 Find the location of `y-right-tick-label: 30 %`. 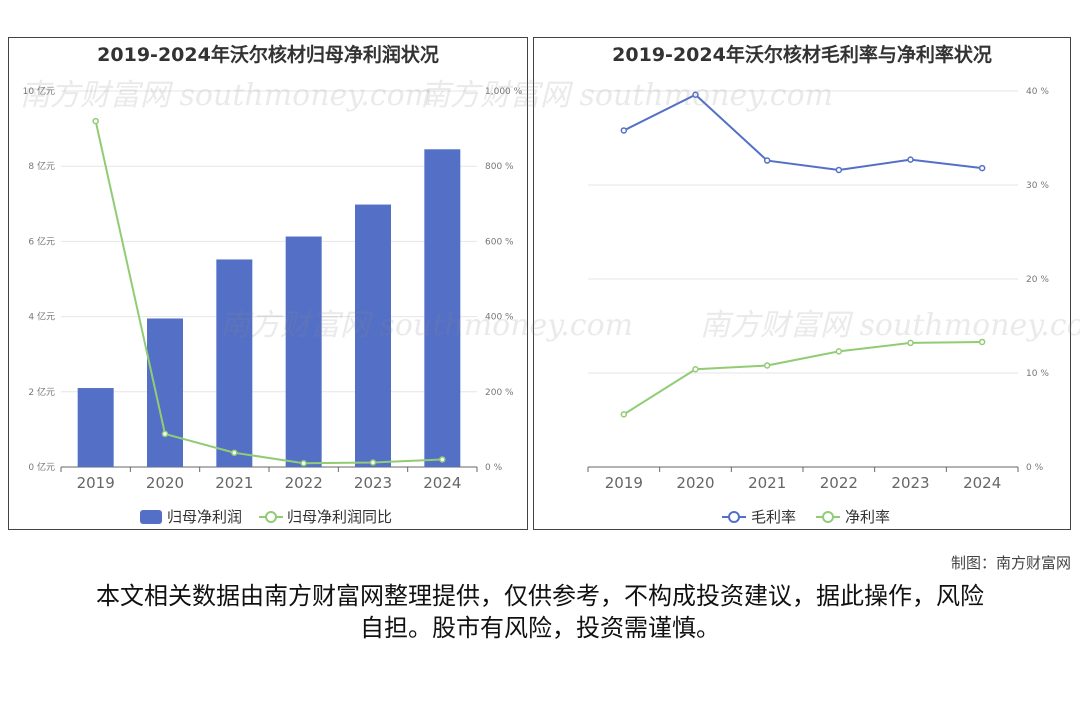

y-right-tick-label: 30 % is located at coordinates (1037, 186).